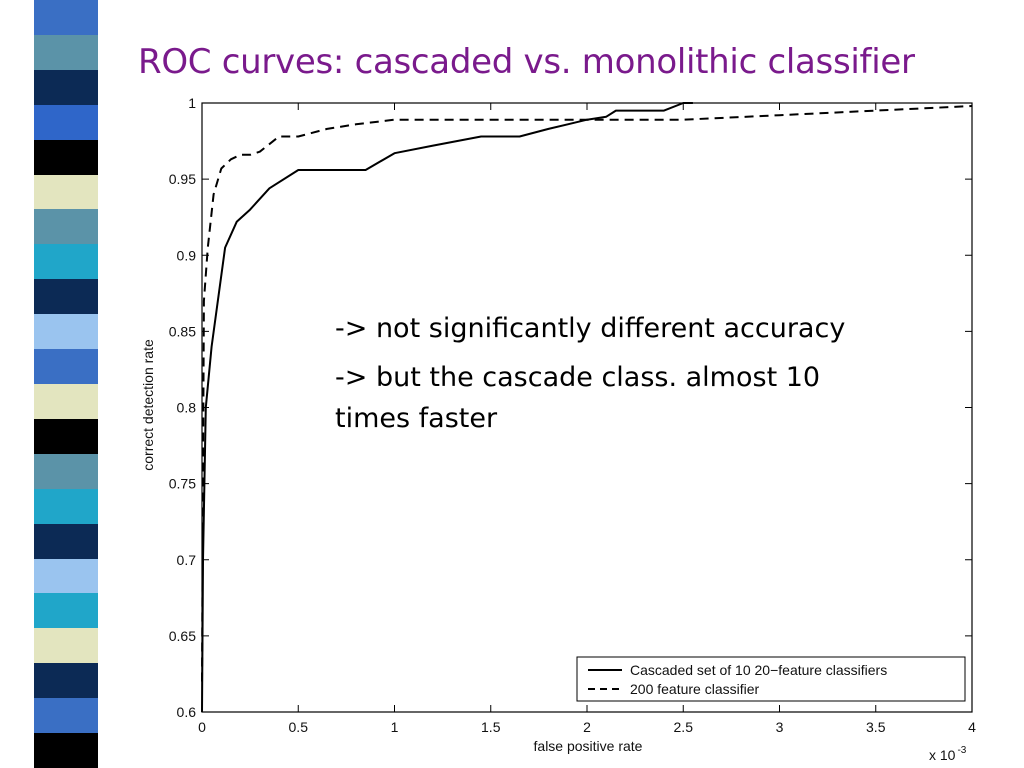 The height and width of the screenshot is (768, 1024). What do you see at coordinates (187, 560) in the screenshot?
I see `y-tick-label: 0.7` at bounding box center [187, 560].